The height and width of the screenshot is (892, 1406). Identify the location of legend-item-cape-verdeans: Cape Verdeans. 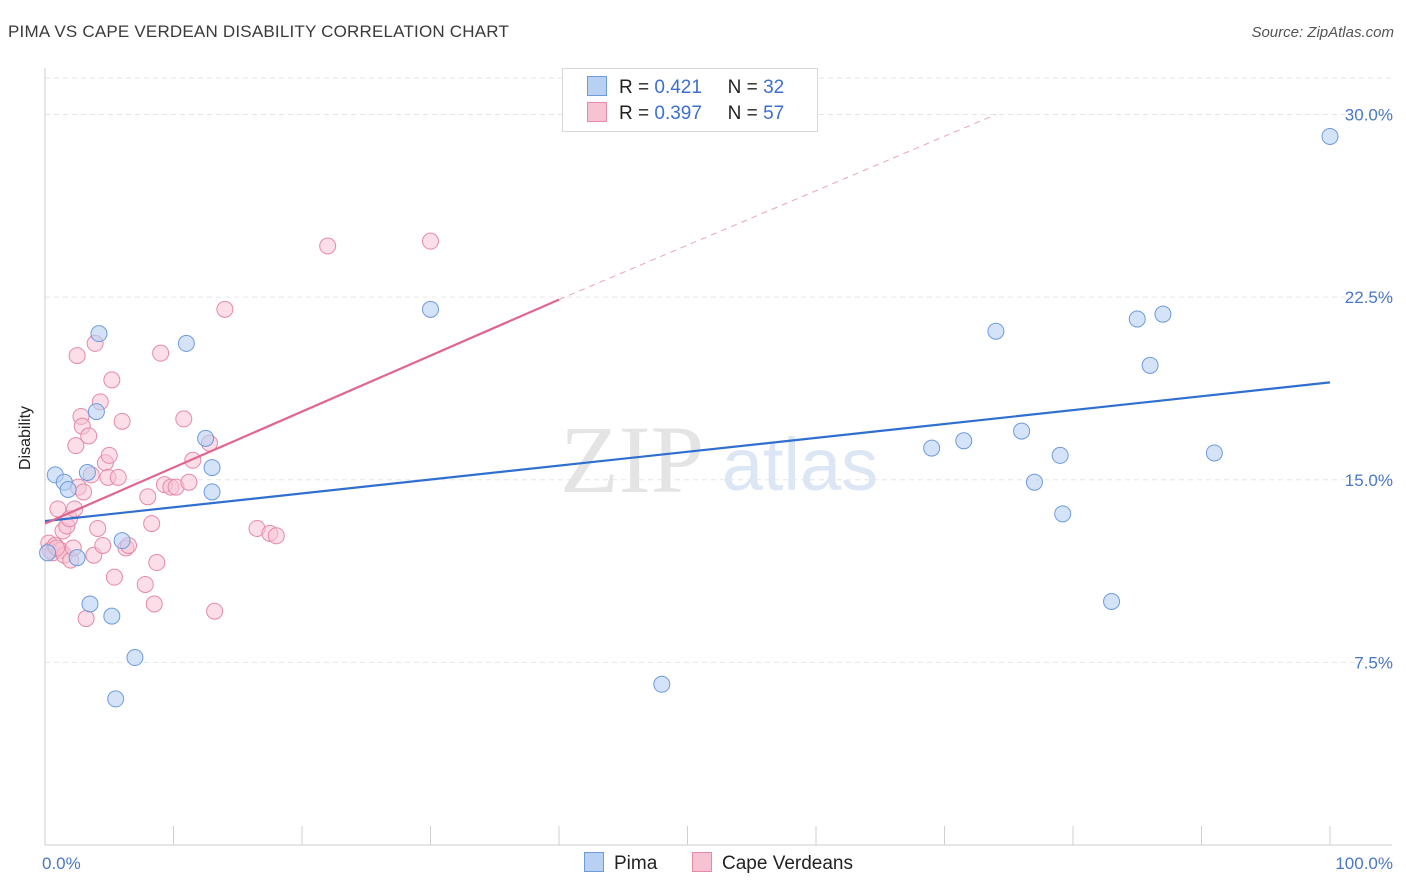
(772, 863).